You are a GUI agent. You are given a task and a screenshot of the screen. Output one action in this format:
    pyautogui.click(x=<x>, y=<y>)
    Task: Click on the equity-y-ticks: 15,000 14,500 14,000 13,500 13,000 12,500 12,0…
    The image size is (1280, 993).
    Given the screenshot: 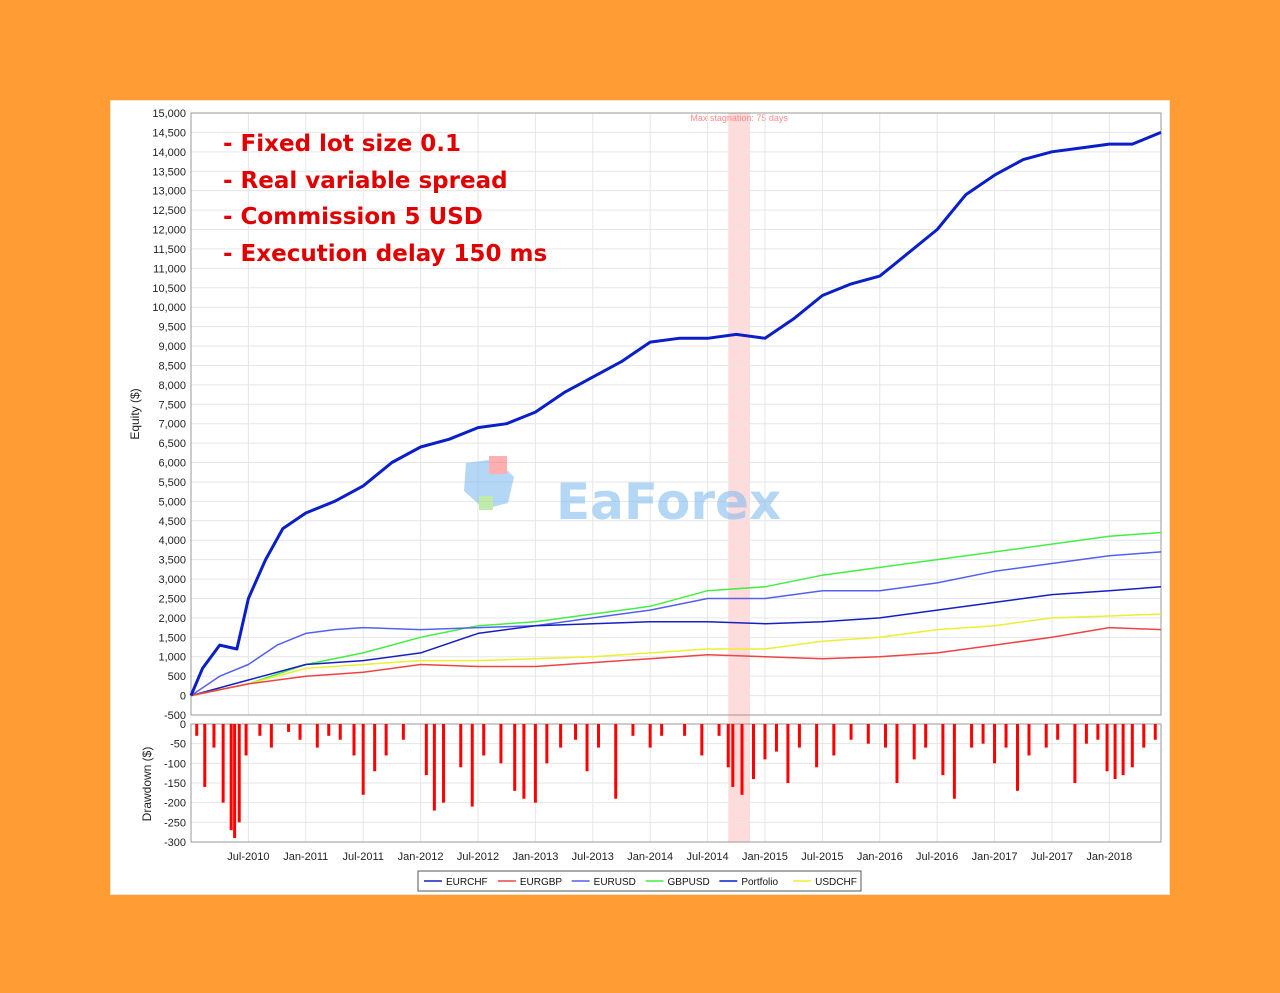 What is the action you would take?
    pyautogui.click(x=169, y=415)
    